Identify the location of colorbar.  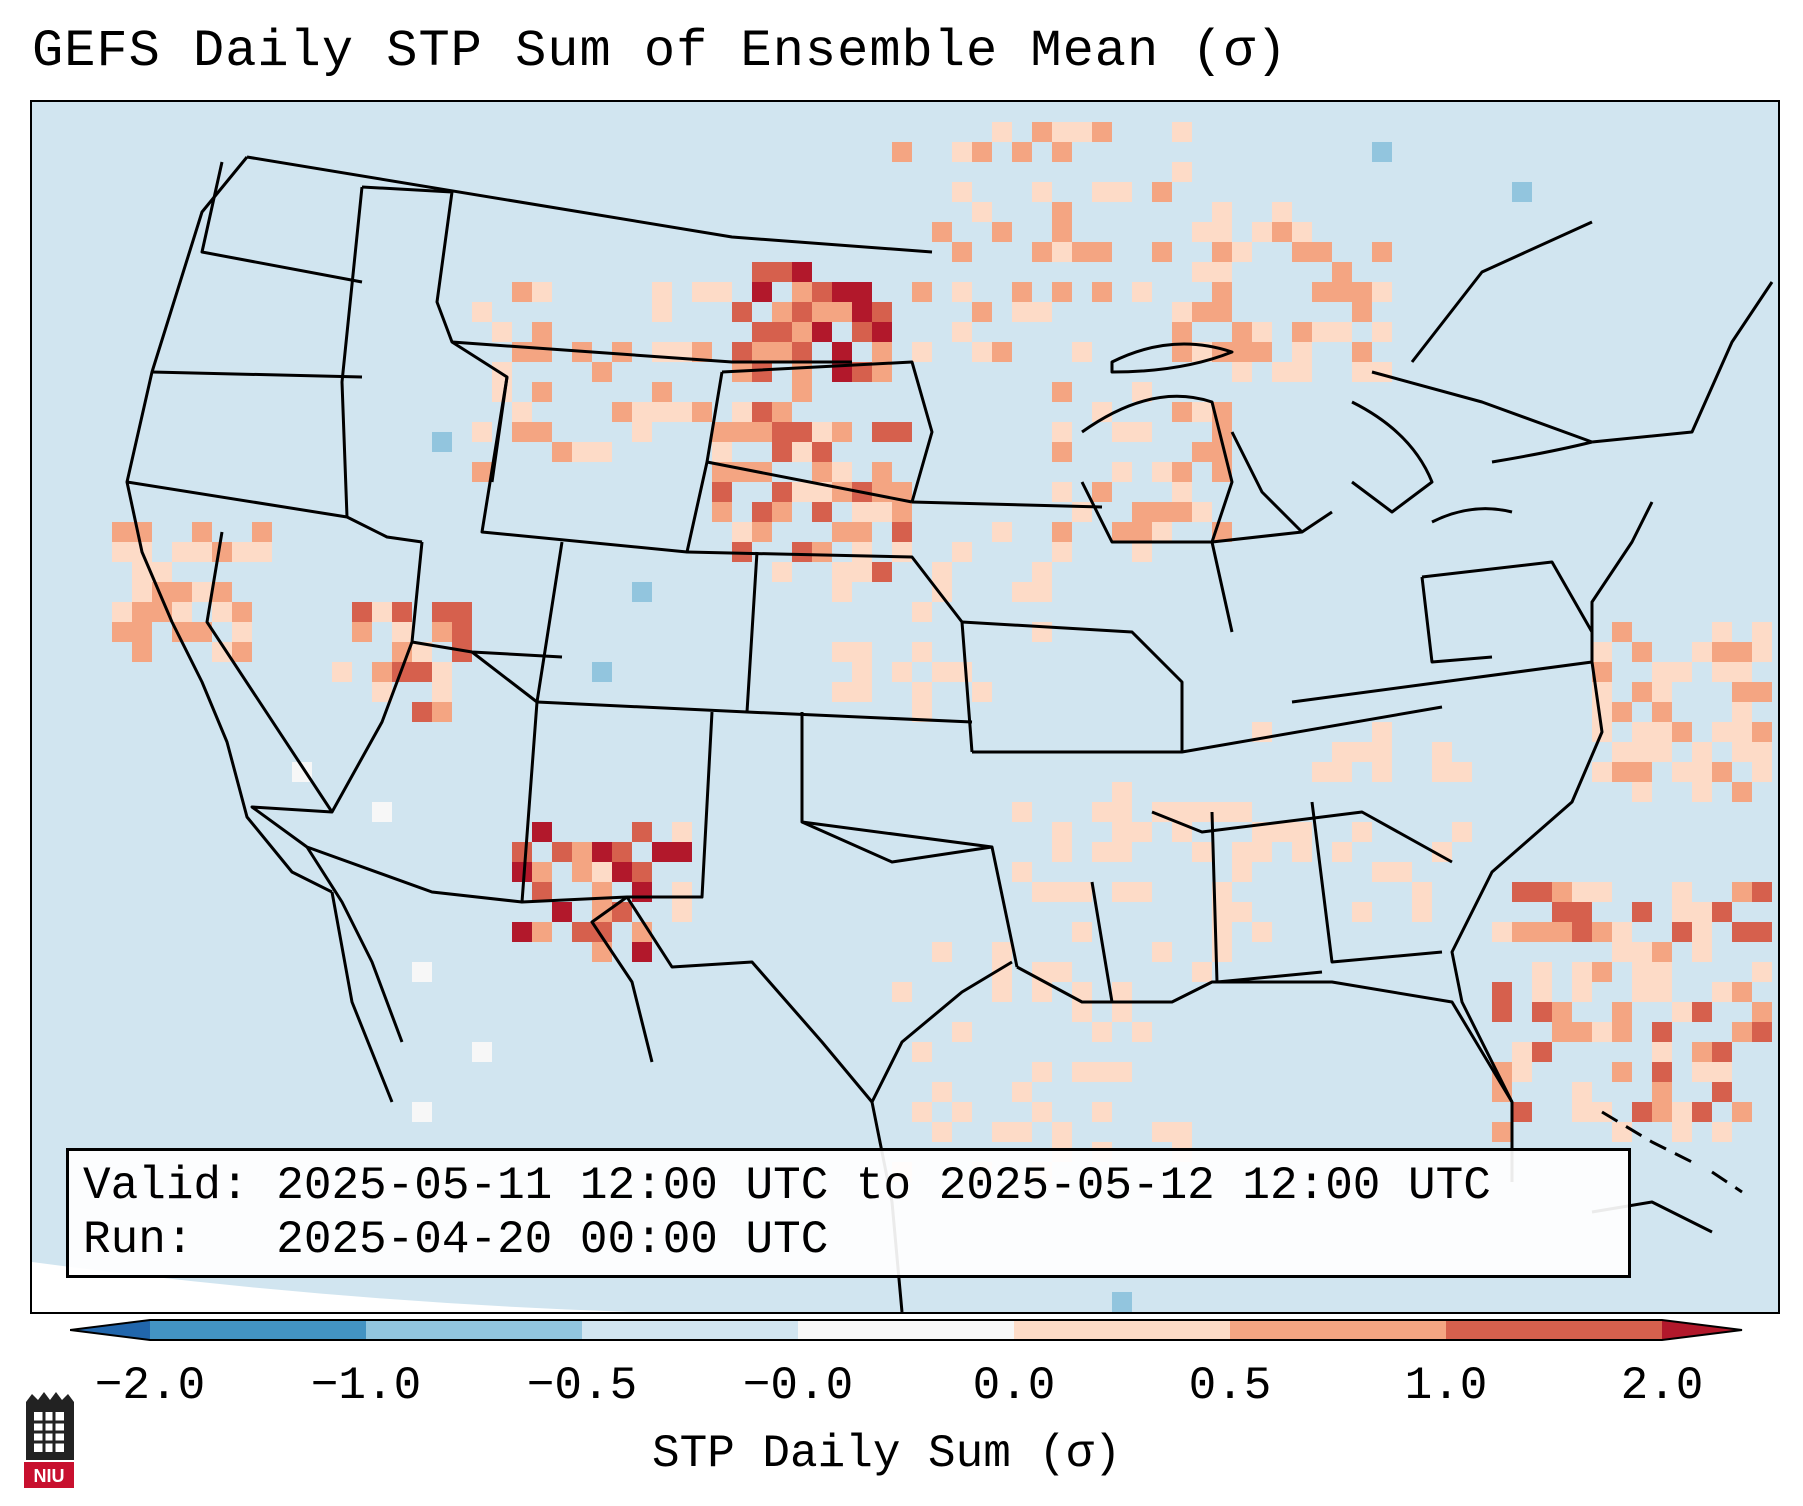
(906, 1330).